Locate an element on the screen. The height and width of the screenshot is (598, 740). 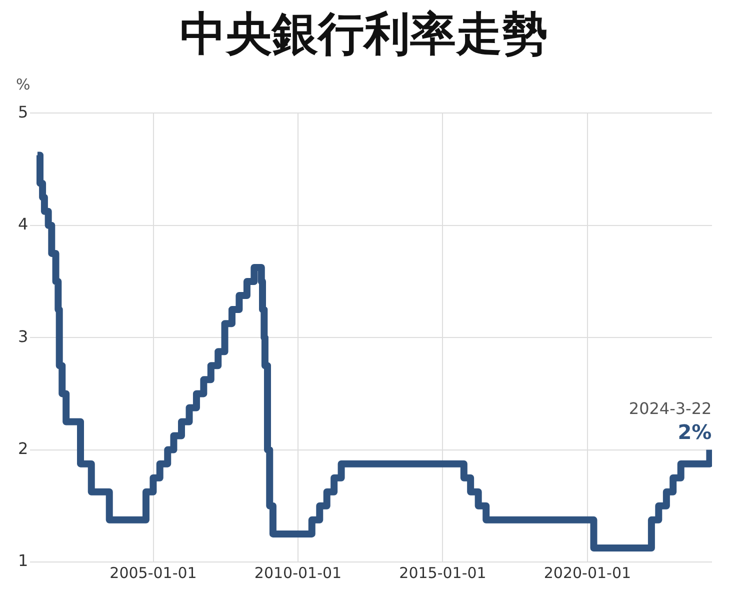
y-tick-label: 5 is located at coordinates (23, 112).